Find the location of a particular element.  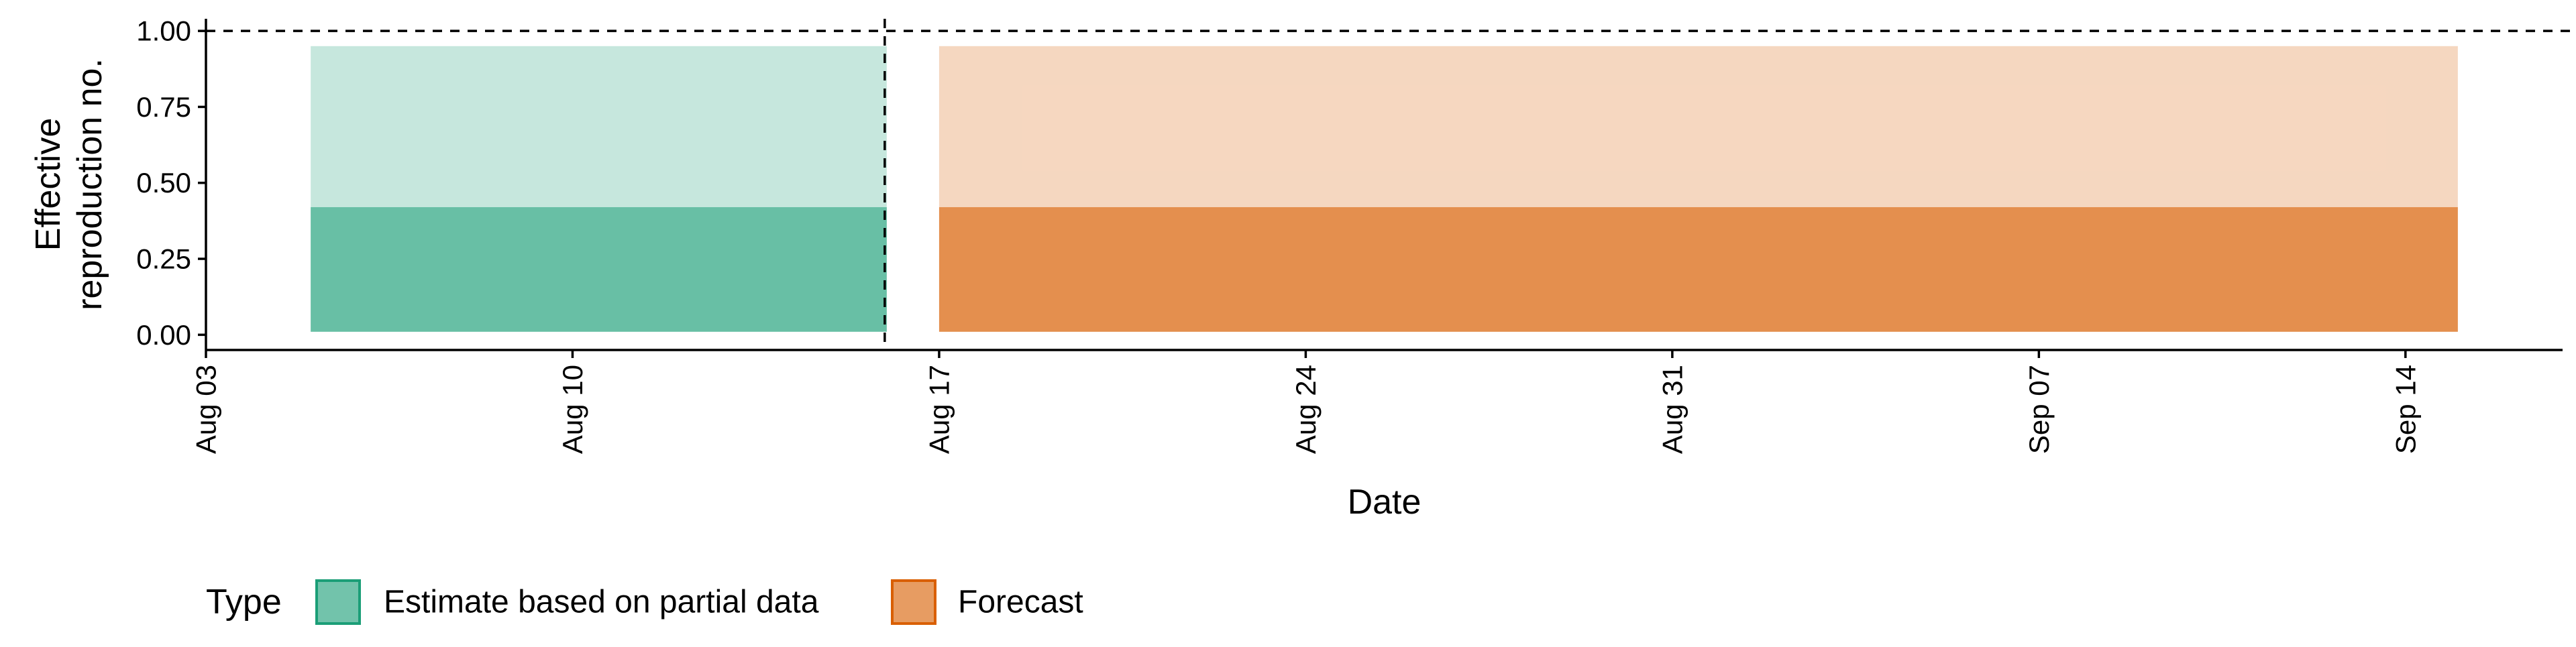

y-tick-label: 0.50 is located at coordinates (163, 182).